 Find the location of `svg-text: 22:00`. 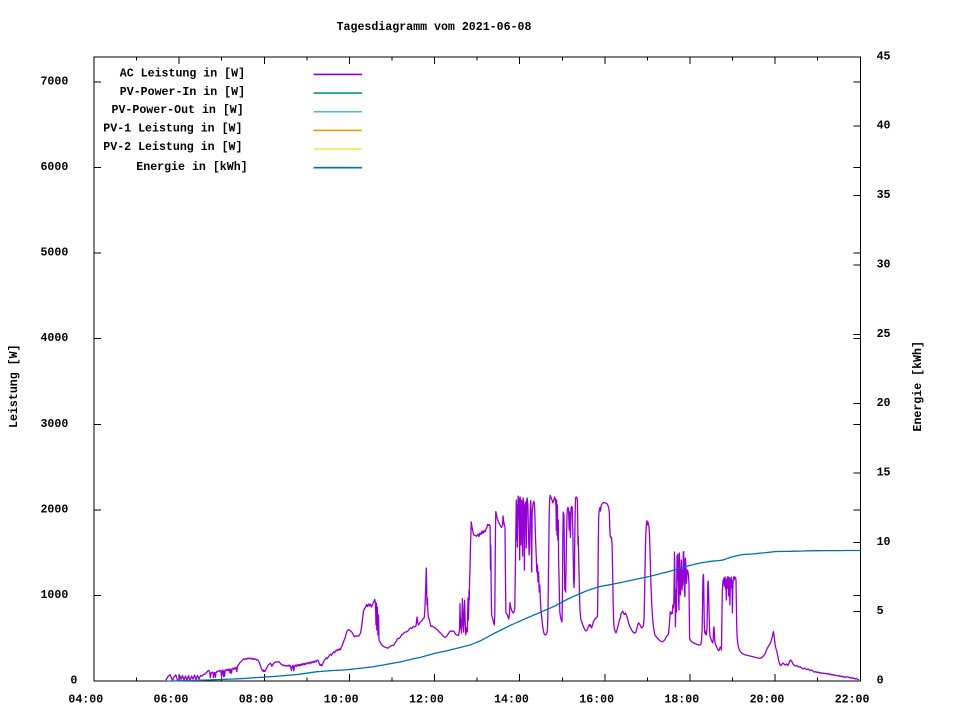

svg-text: 22:00 is located at coordinates (852, 699).